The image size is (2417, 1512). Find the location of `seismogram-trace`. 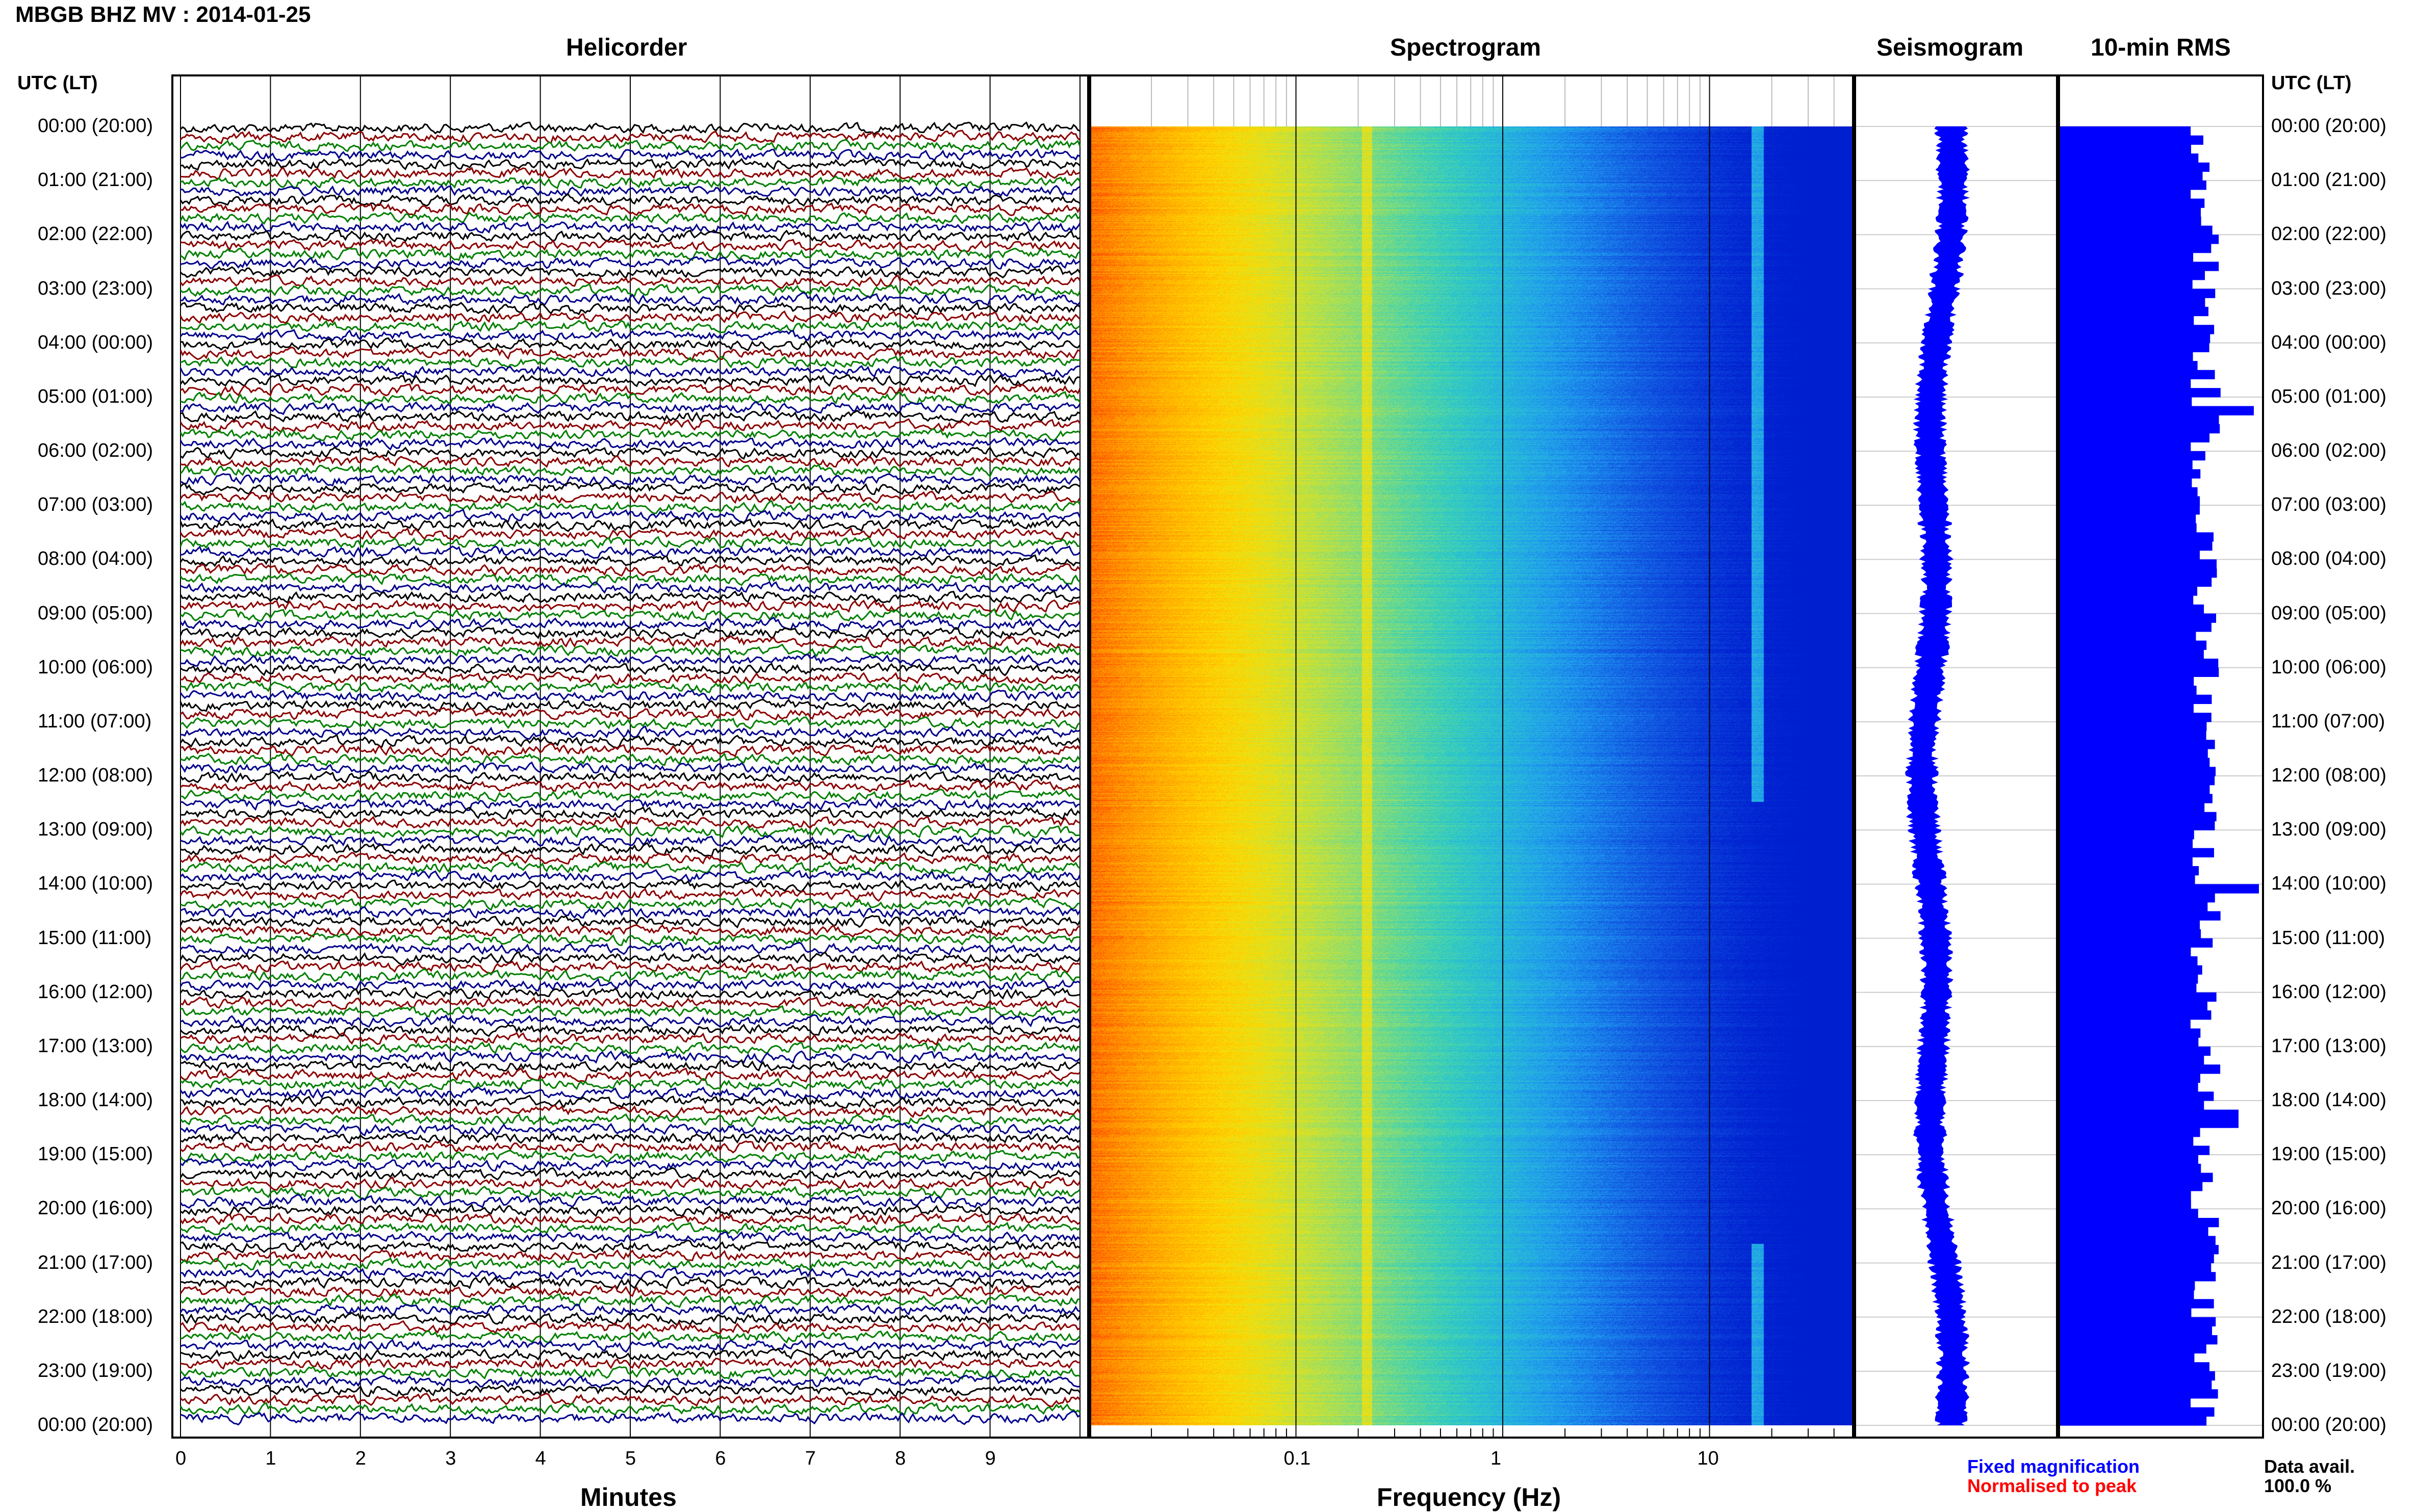

seismogram-trace is located at coordinates (1937, 775).